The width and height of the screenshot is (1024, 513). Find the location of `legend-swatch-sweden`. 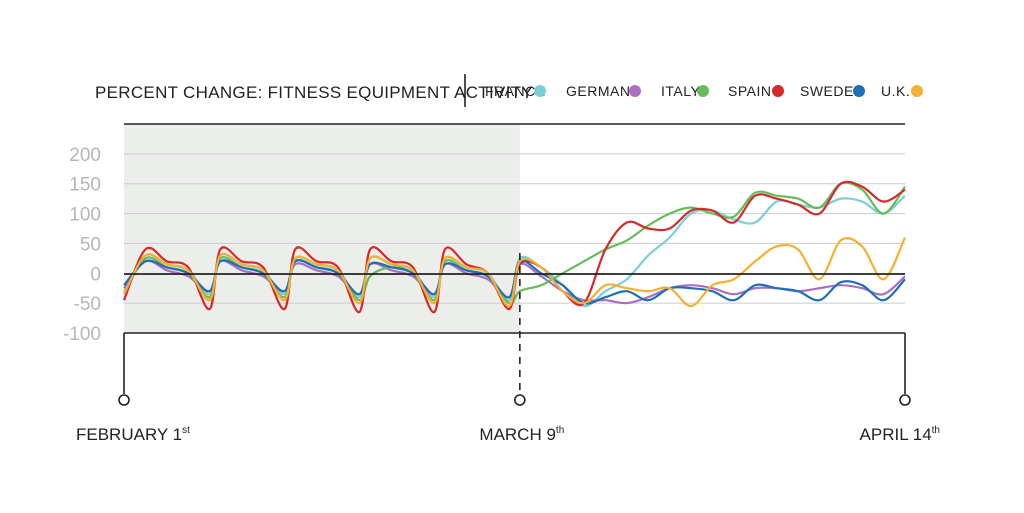

legend-swatch-sweden is located at coordinates (859, 91).